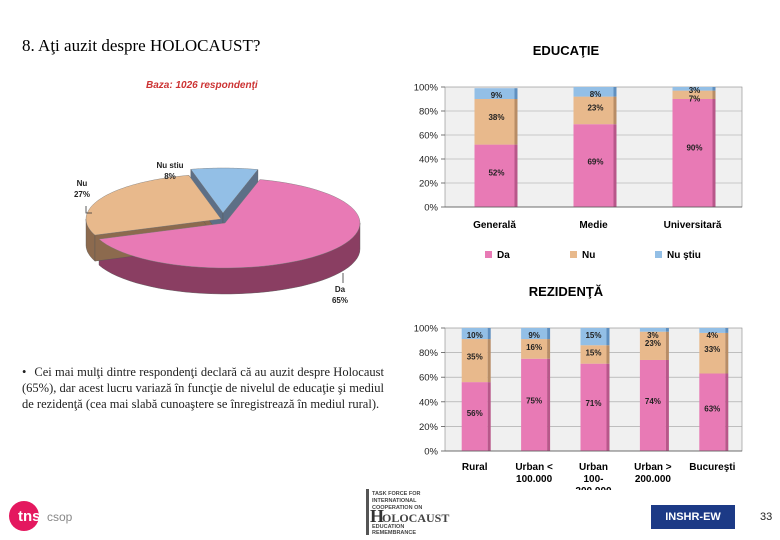 The image size is (780, 540). I want to click on taskforce-line-4: EDUCATION, so click(388, 527).